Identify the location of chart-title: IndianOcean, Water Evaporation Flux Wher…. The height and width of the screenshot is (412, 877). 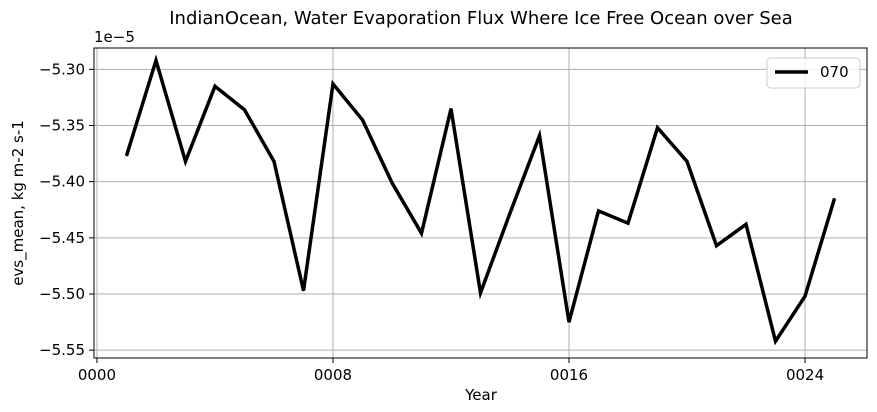
(481, 18).